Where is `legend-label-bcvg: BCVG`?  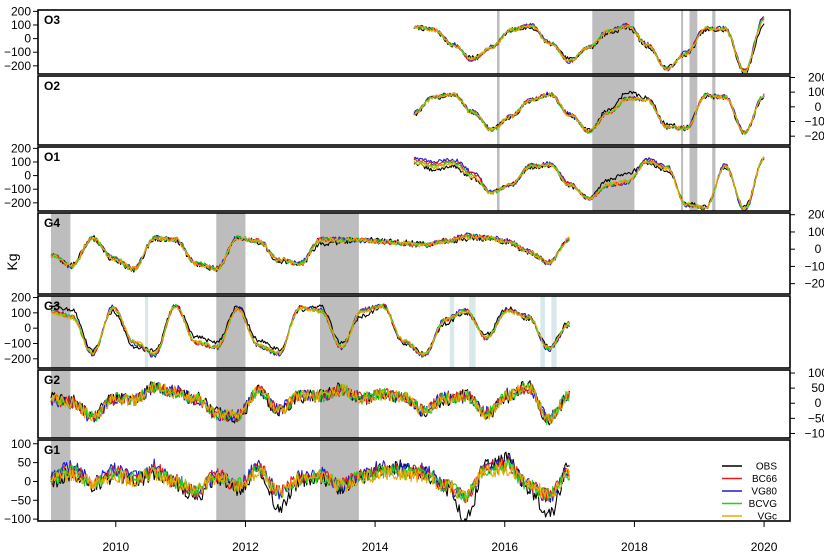
legend-label-bcvg: BCVG is located at coordinates (763, 504).